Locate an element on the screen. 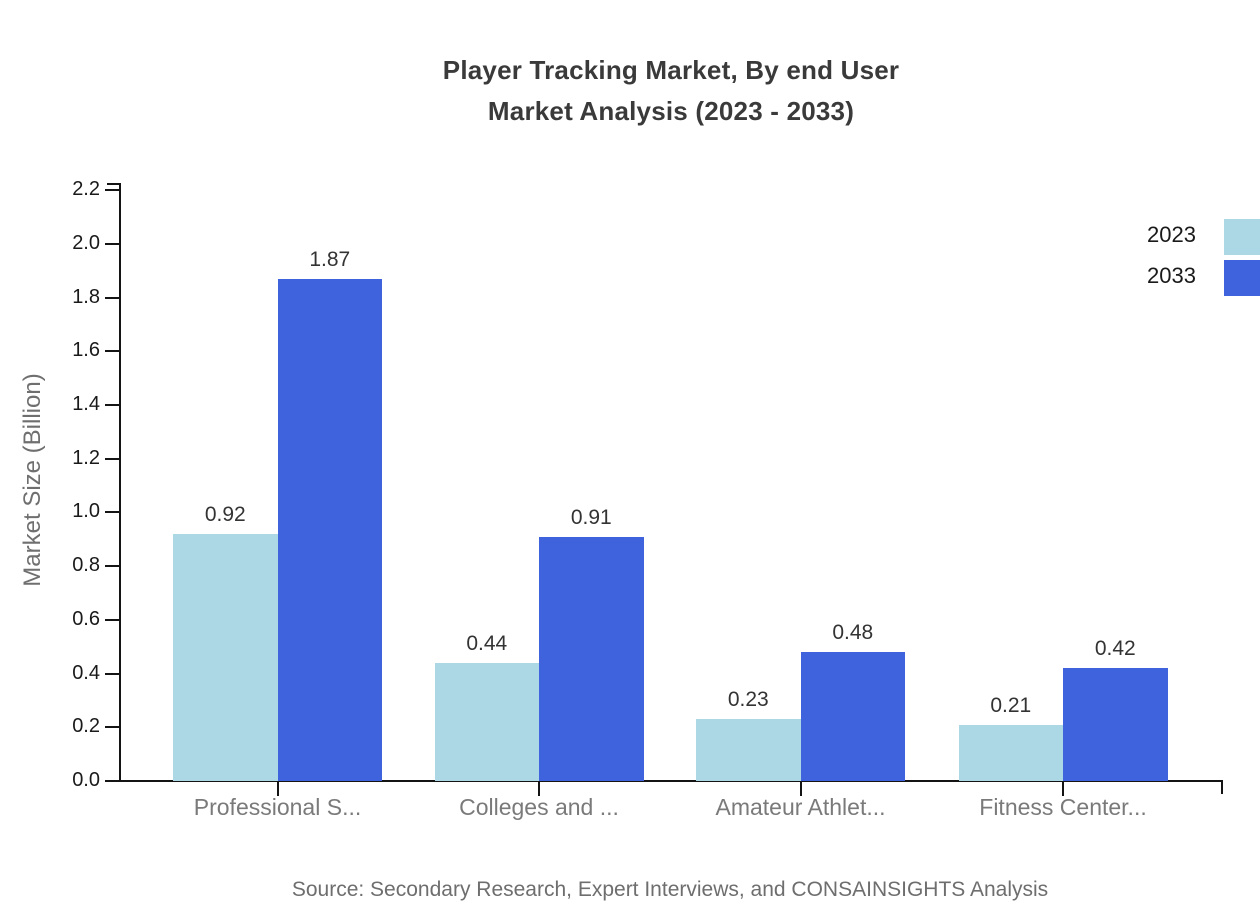 This screenshot has height=920, width=1260. y-tick-label: 0.2 is located at coordinates (86, 726).